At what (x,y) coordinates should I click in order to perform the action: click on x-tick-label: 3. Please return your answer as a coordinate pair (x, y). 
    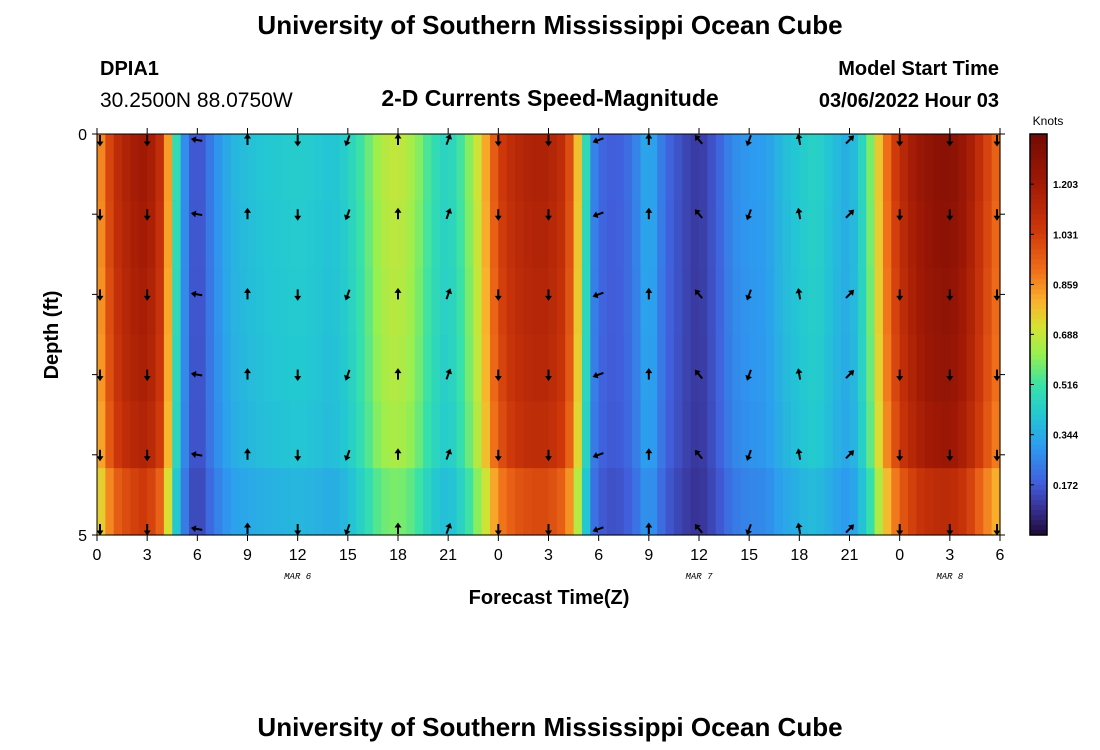
    Looking at the image, I should click on (548, 555).